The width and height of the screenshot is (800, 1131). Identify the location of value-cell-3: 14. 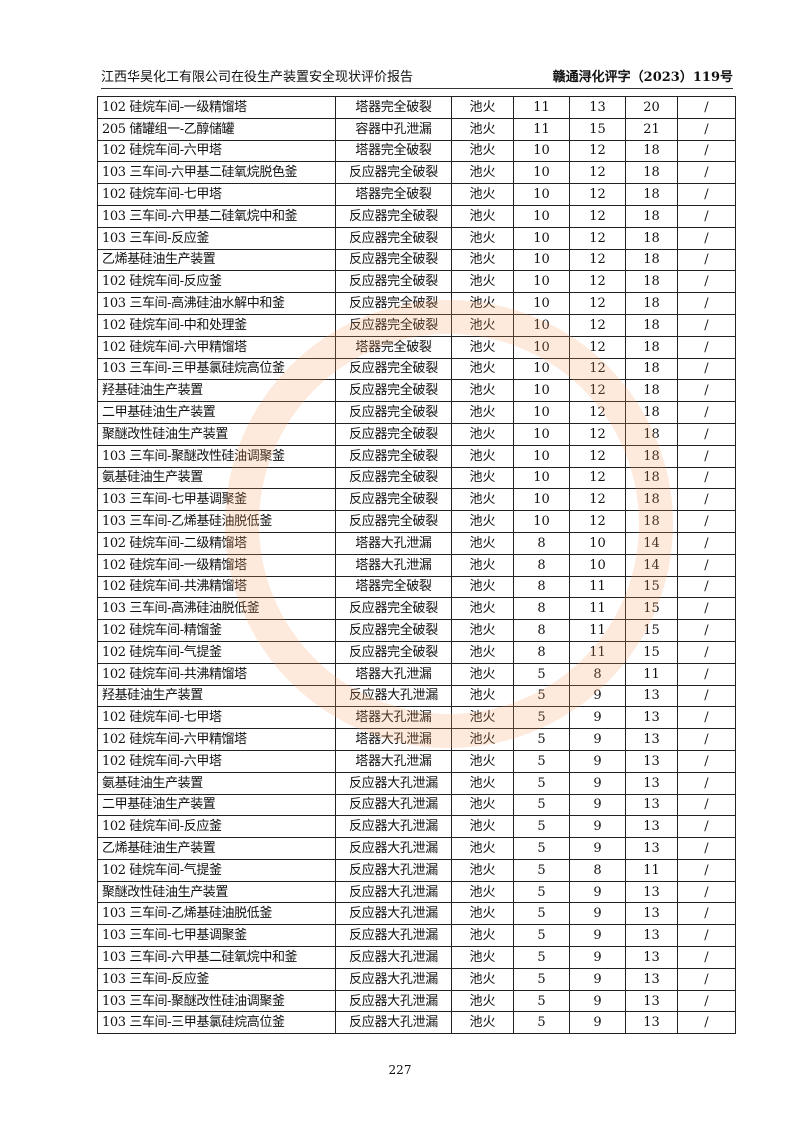
(651, 543).